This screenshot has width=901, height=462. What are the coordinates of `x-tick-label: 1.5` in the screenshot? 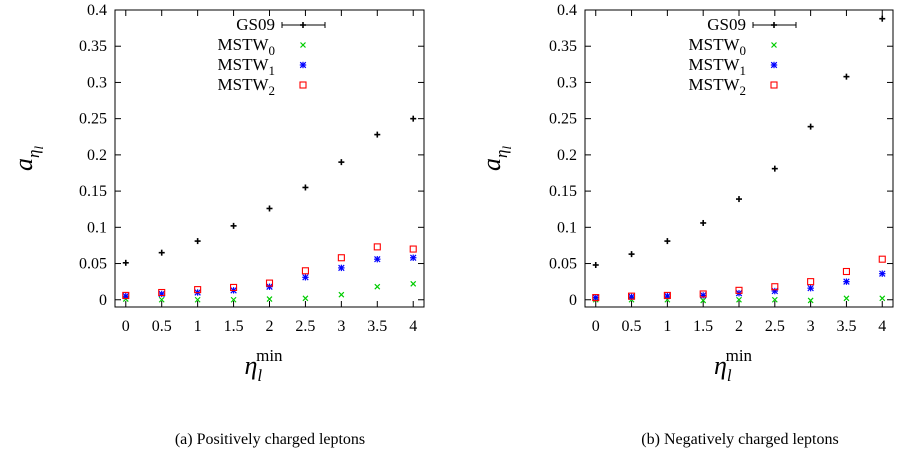 It's located at (703, 326).